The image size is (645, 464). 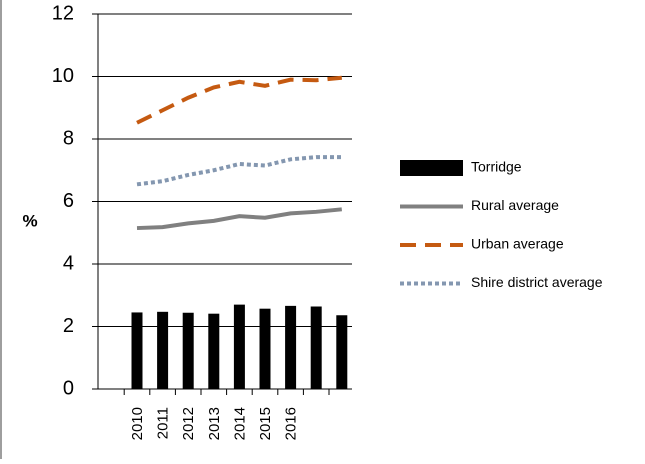 I want to click on x-tick-label: 2012, so click(x=188, y=423).